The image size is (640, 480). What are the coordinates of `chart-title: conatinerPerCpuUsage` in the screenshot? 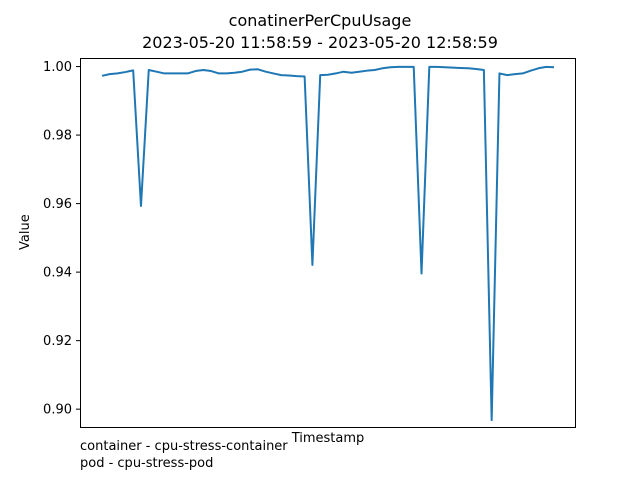 It's located at (320, 20).